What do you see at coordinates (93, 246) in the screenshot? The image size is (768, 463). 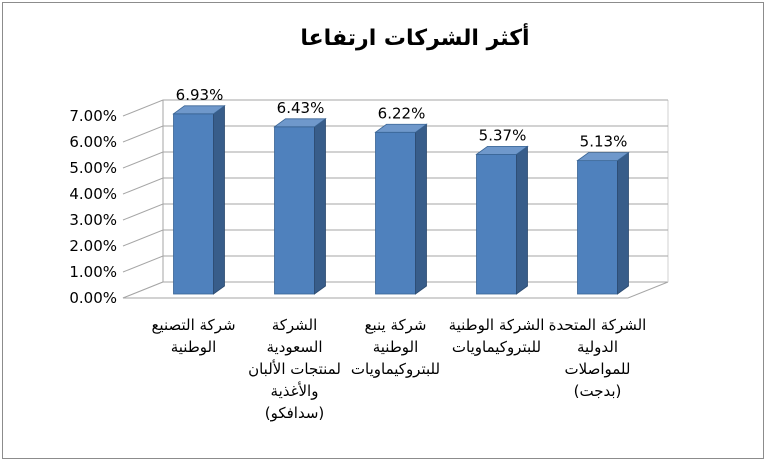 I see `y-tick-label: 2.00%` at bounding box center [93, 246].